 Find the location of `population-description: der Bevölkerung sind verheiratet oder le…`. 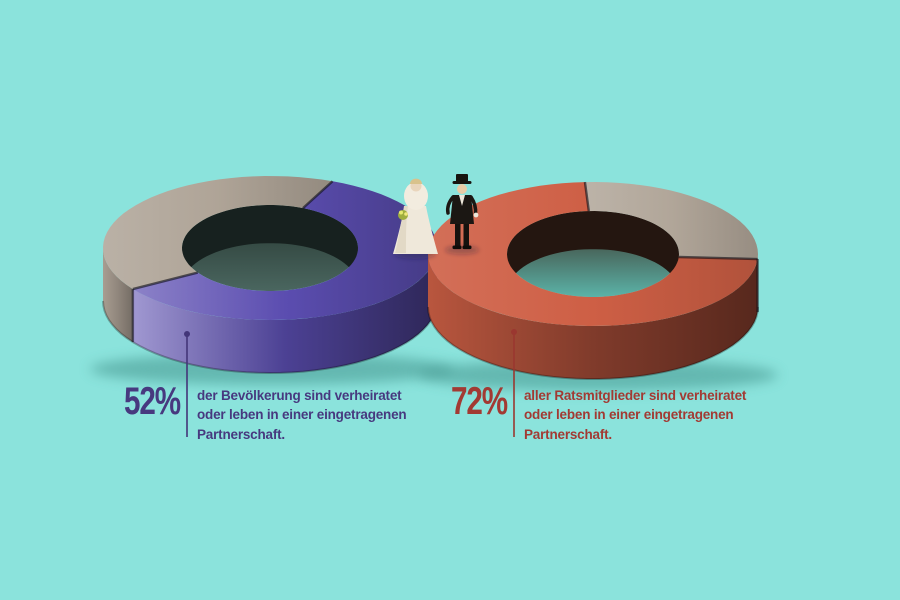

population-description: der Bevölkerung sind verheiratet oder le… is located at coordinates (302, 415).